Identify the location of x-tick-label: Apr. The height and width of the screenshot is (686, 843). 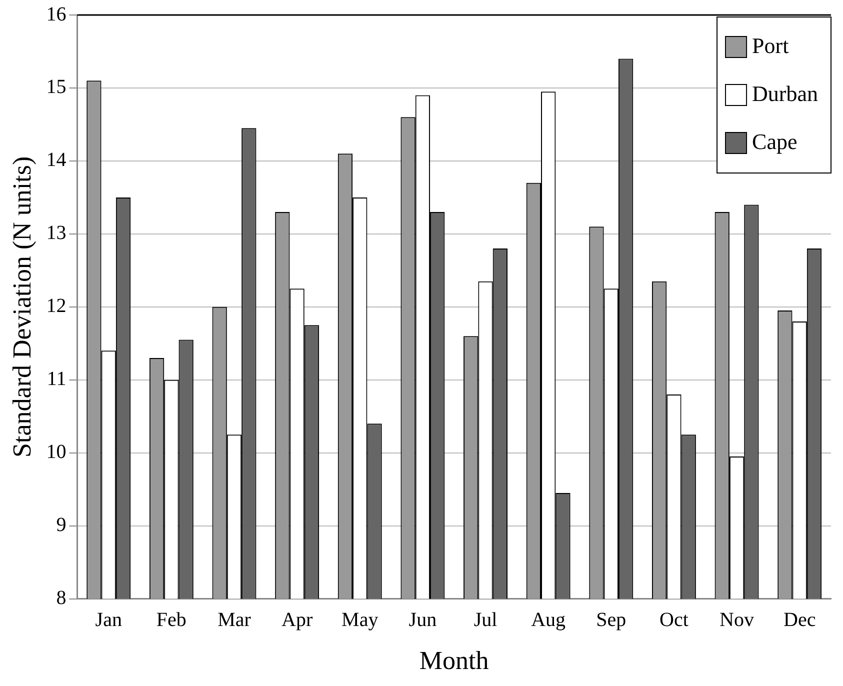
(297, 620).